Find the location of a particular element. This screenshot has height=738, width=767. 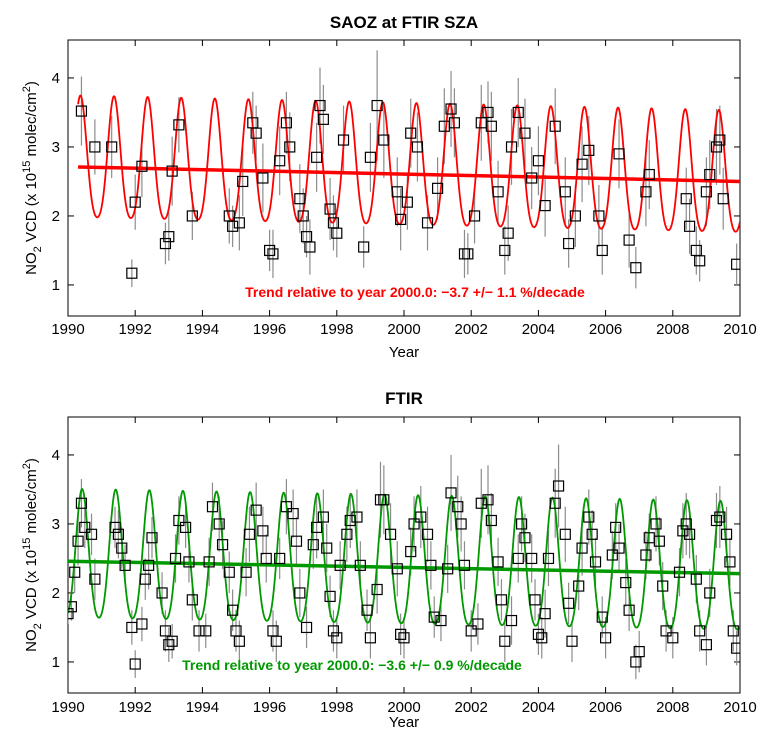

y-axis-label-part: NO is located at coordinates (31, 640).